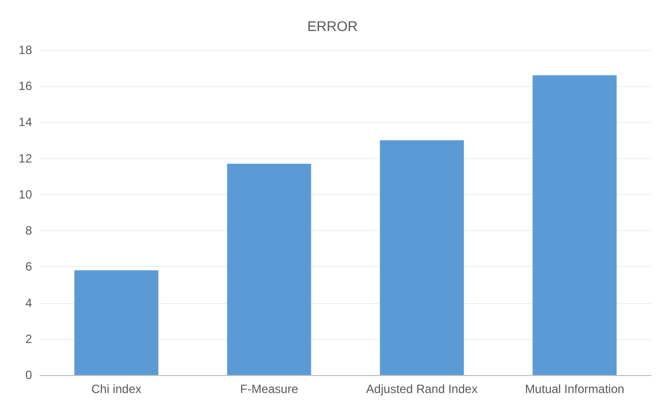 This screenshot has width=665, height=405. What do you see at coordinates (28, 339) in the screenshot?
I see `y-tick-label: 2` at bounding box center [28, 339].